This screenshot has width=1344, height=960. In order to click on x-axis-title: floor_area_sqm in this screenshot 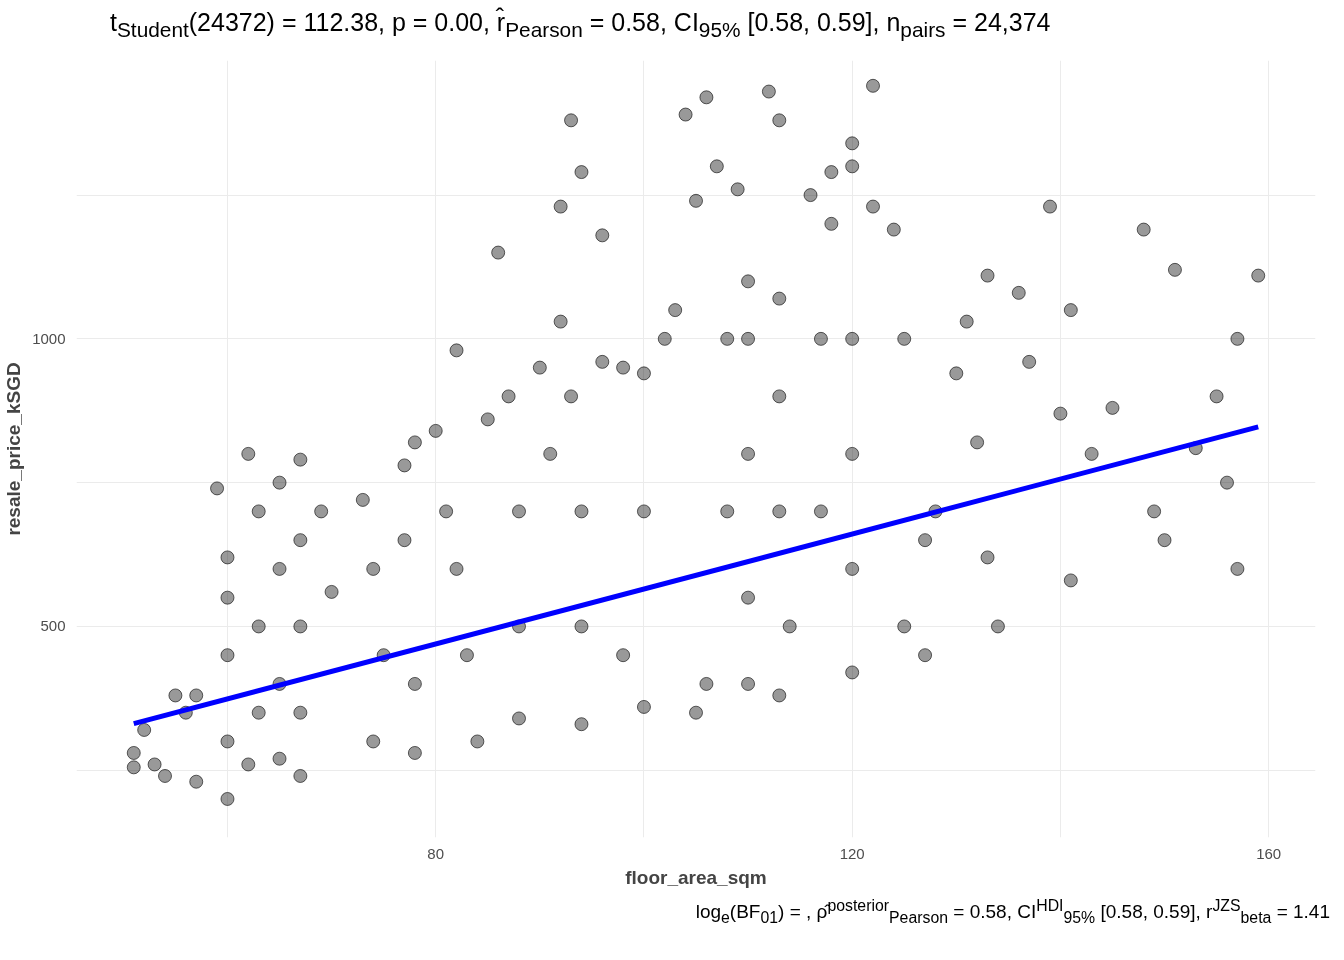, I will do `click(696, 877)`.